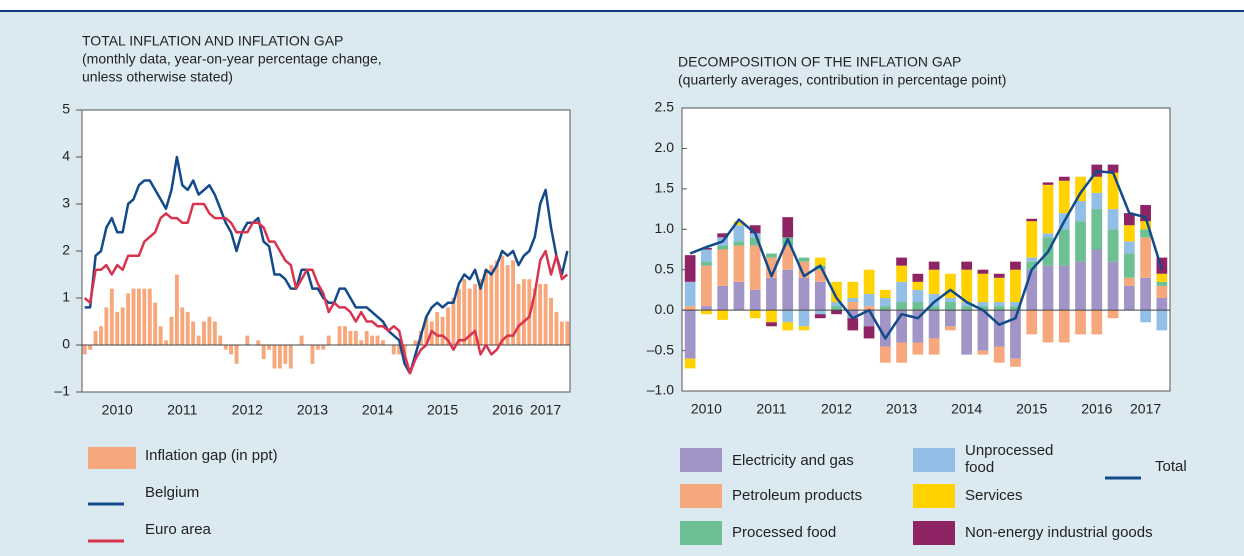 This screenshot has height=556, width=1244. What do you see at coordinates (182, 410) in the screenshot?
I see `x-tick-label: 2011` at bounding box center [182, 410].